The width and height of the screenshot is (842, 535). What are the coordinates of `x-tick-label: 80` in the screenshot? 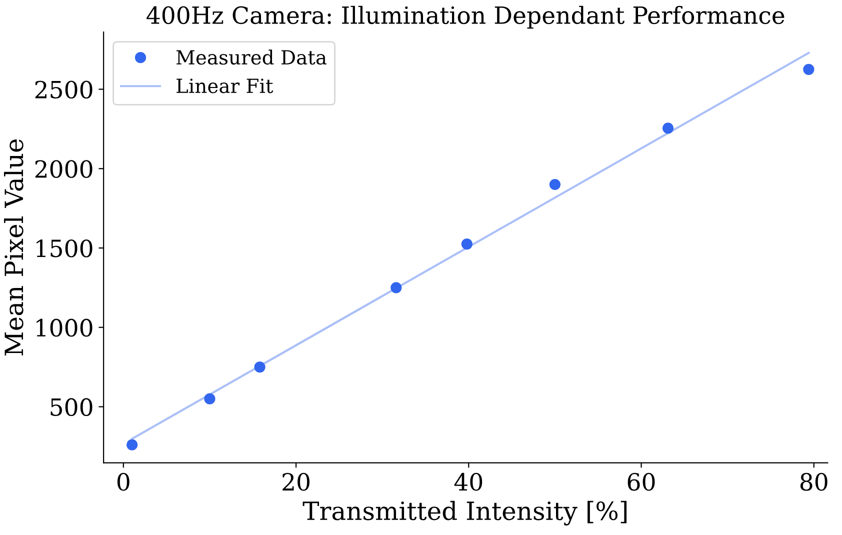 It's located at (814, 481).